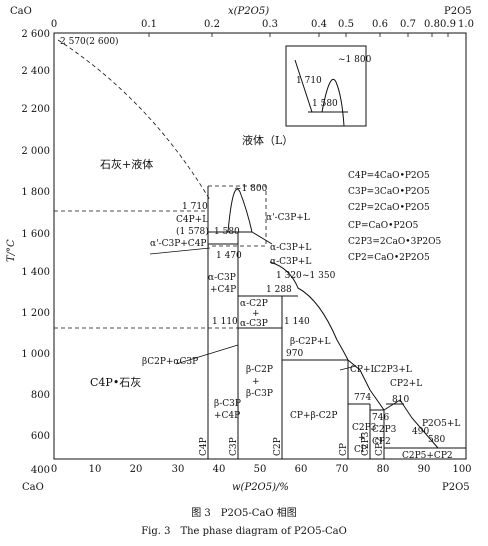 The image size is (488, 546). I want to click on label-alpha-c3p-b: α-C3P, so click(254, 324).